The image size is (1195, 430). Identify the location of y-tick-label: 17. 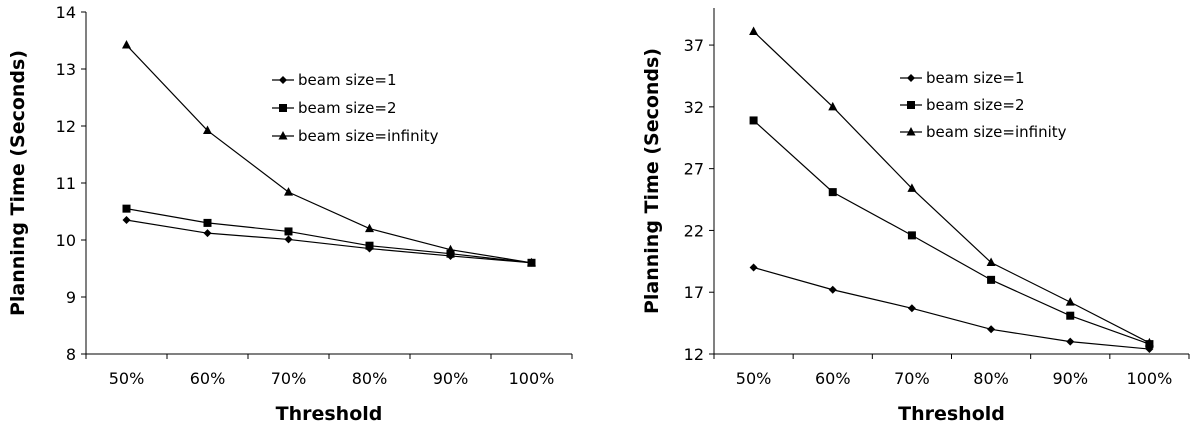
(694, 292).